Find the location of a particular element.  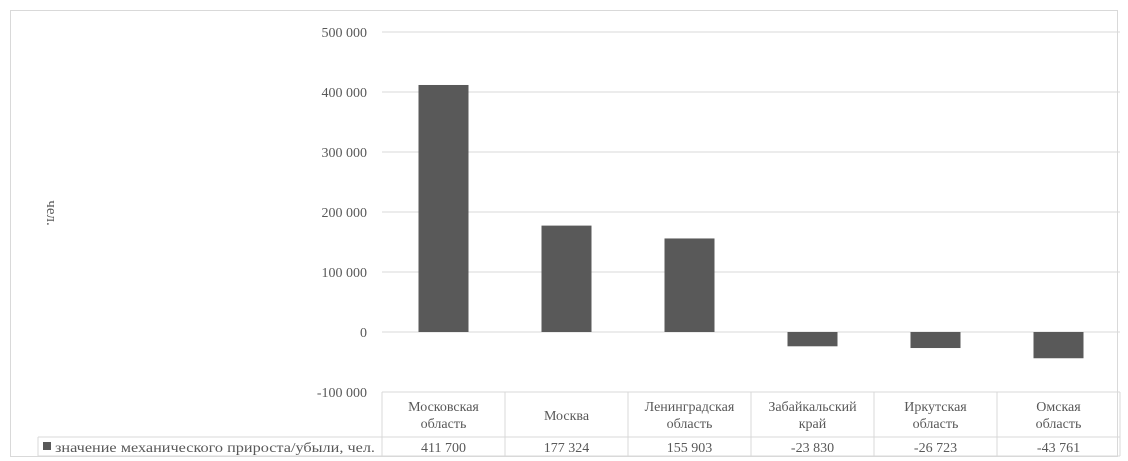

y-tick-label: 500 000 is located at coordinates (345, 33).